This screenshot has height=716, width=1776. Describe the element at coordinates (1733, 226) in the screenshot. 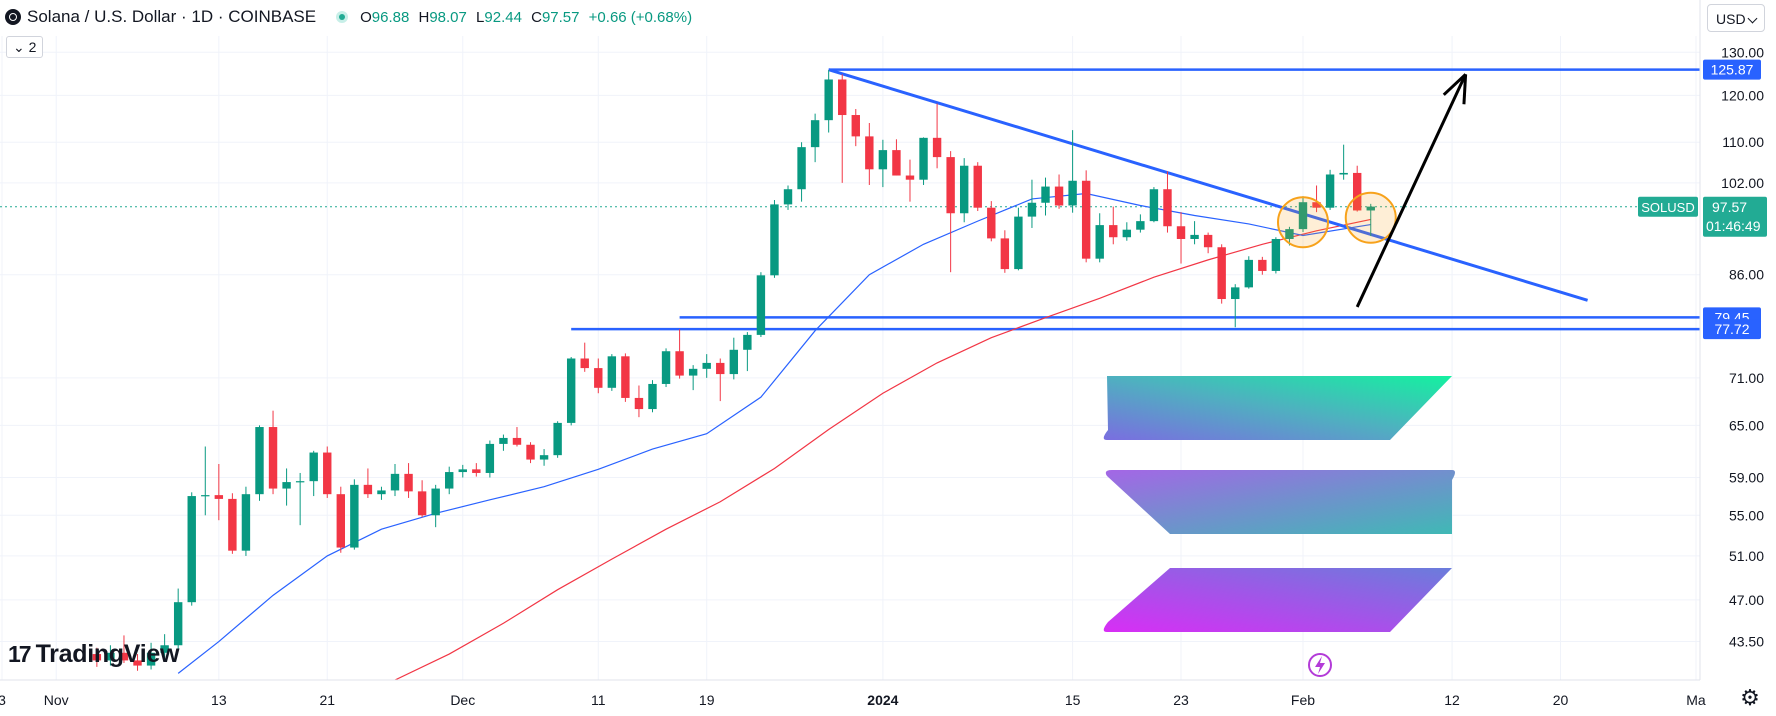

I see `countdown-text: 01:46:49` at that location.